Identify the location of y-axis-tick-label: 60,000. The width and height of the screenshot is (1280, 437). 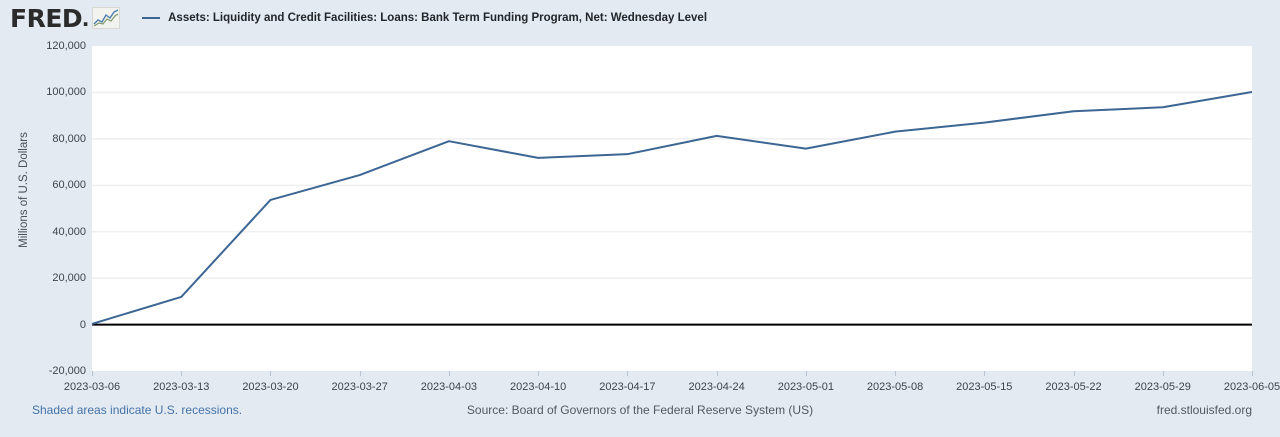
(69, 185).